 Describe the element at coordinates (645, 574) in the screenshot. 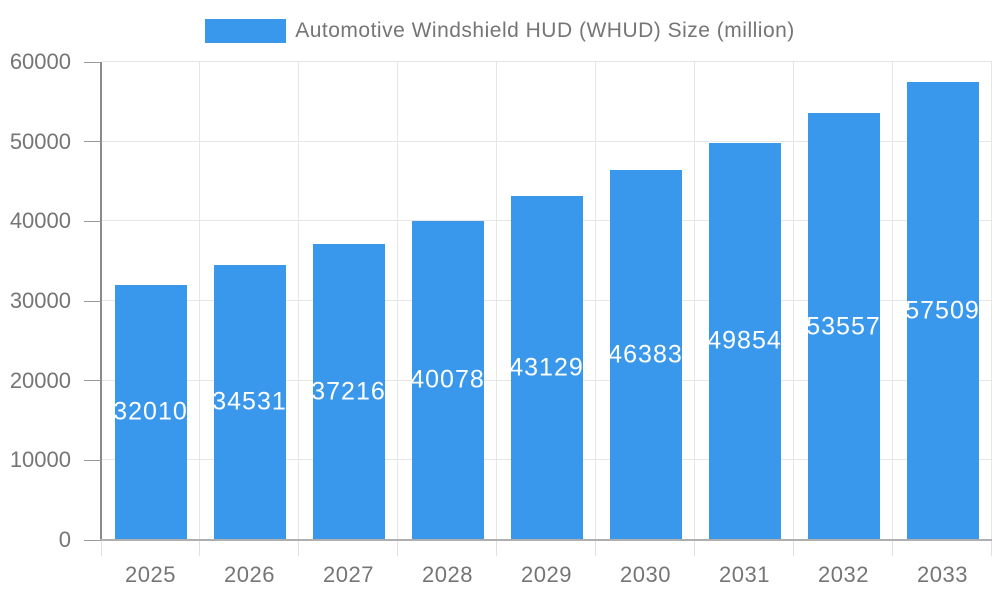

I see `x-axis-label: 2030` at that location.